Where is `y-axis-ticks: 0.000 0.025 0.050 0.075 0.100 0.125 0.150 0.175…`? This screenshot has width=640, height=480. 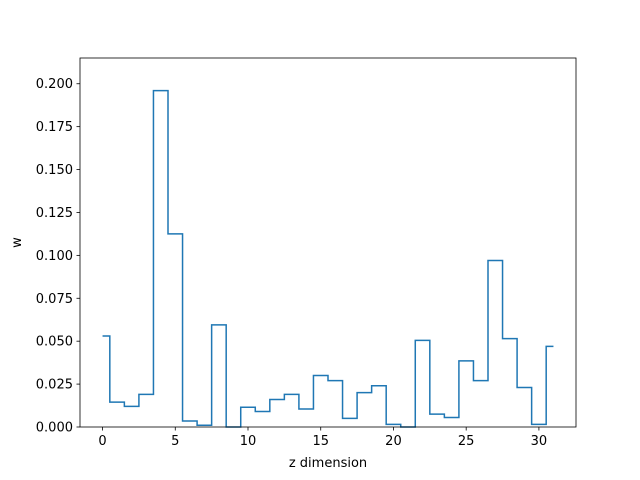
y-axis-ticks: 0.000 0.025 0.050 0.075 0.100 0.125 0.150 0.175… is located at coordinates (58, 256).